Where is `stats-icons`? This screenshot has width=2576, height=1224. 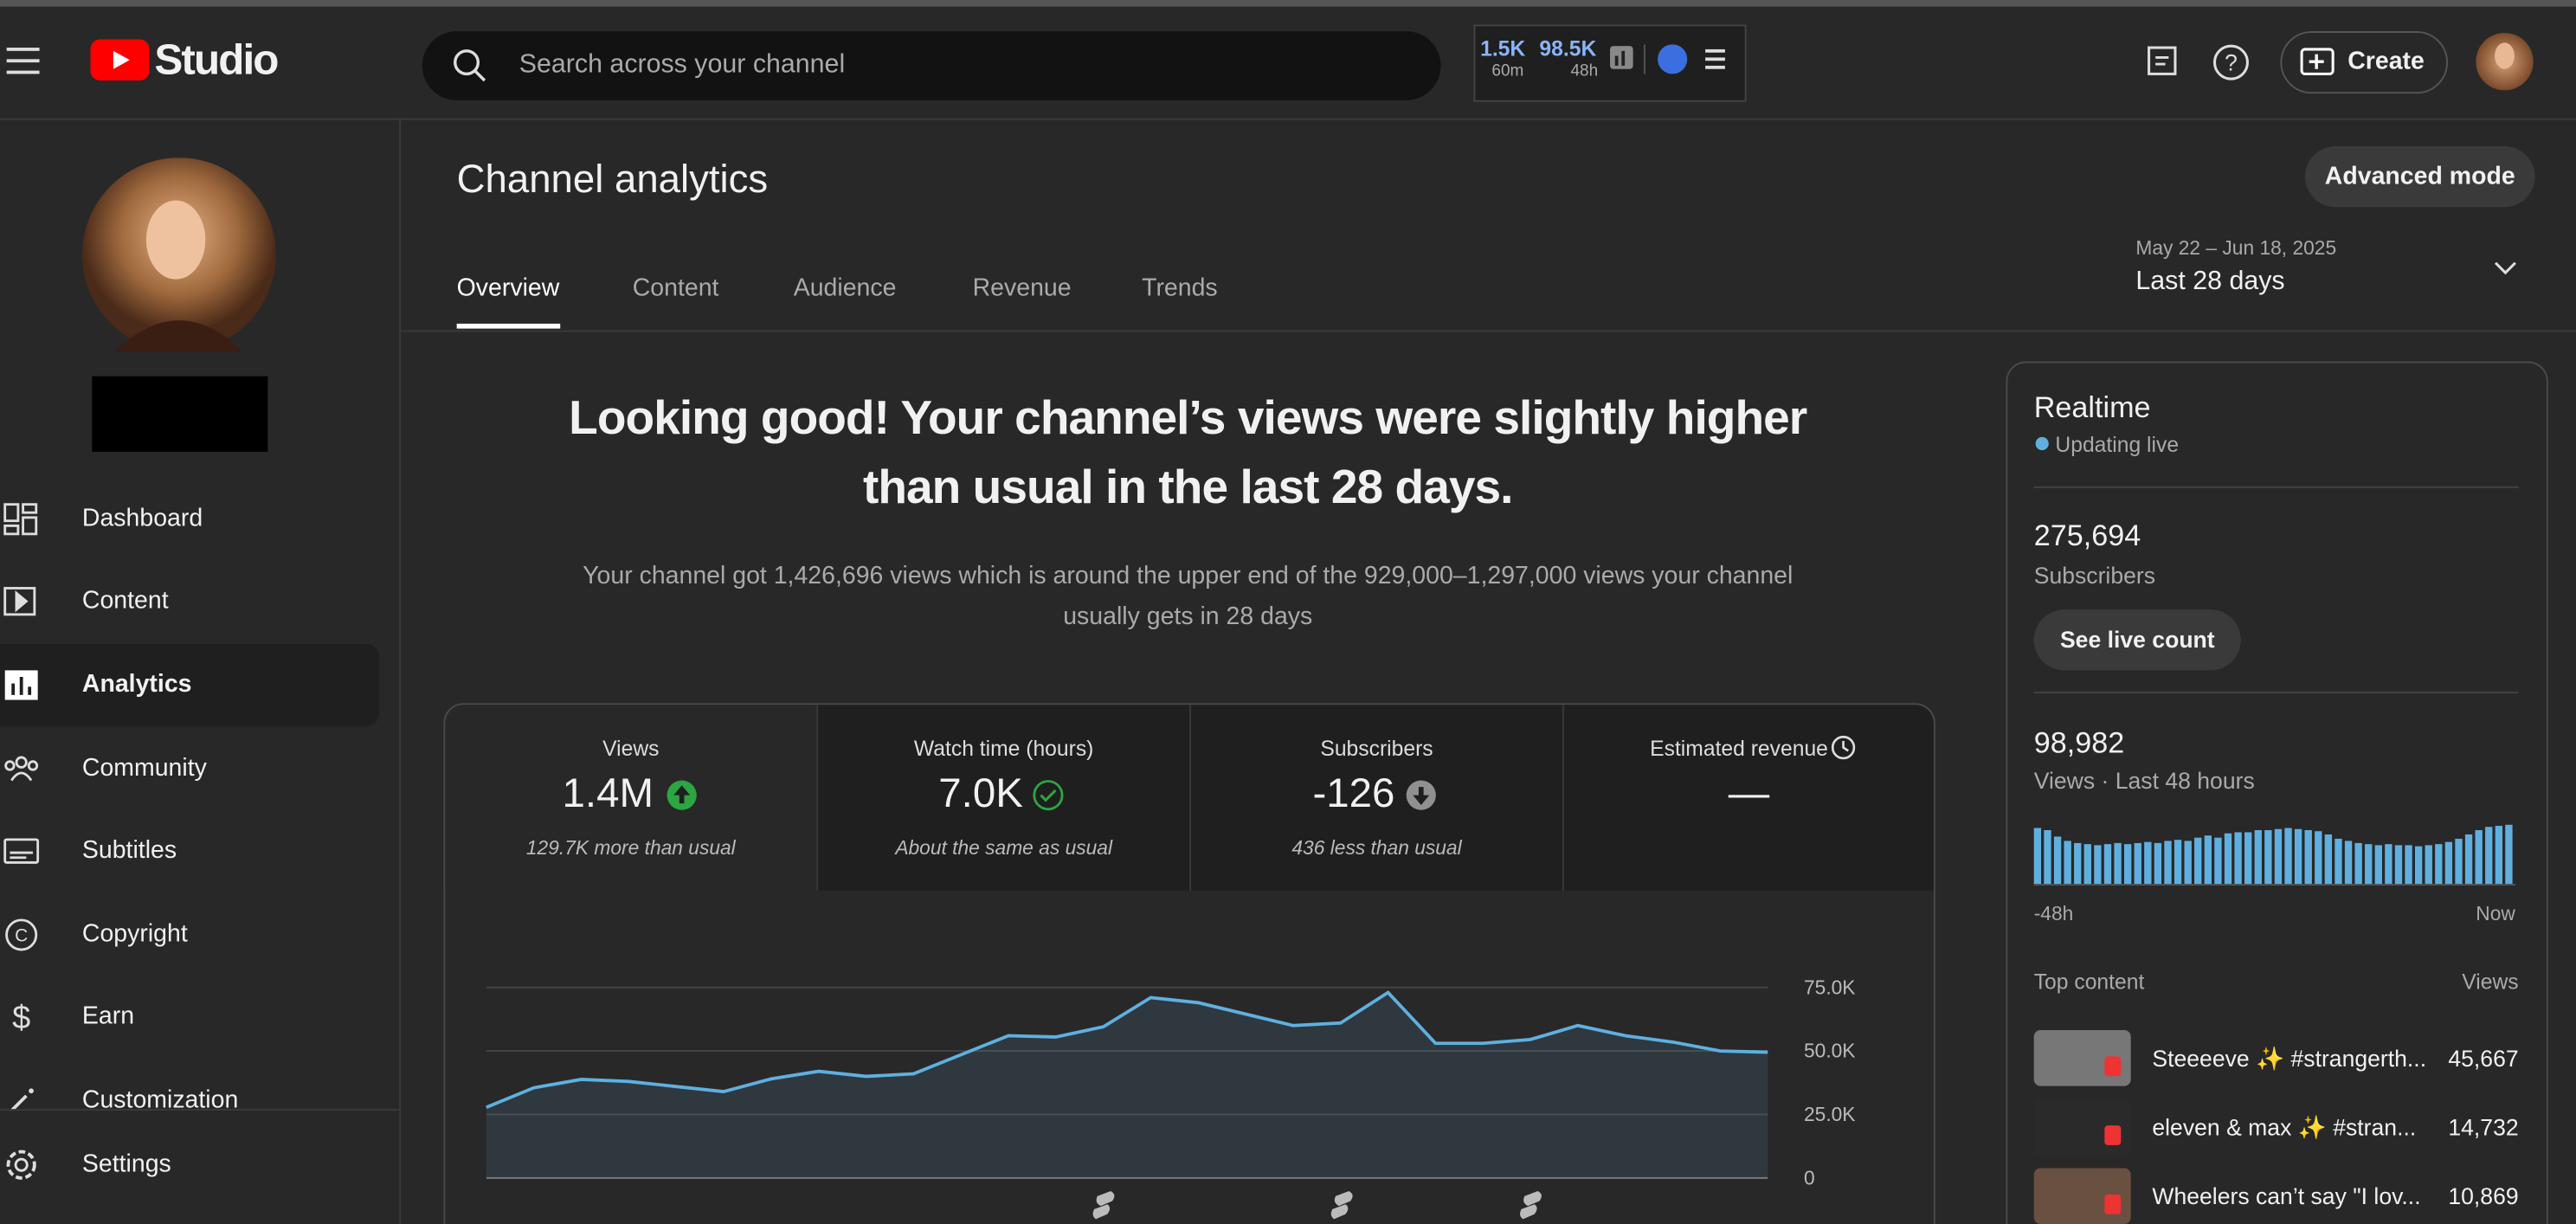
stats-icons is located at coordinates (1667, 59).